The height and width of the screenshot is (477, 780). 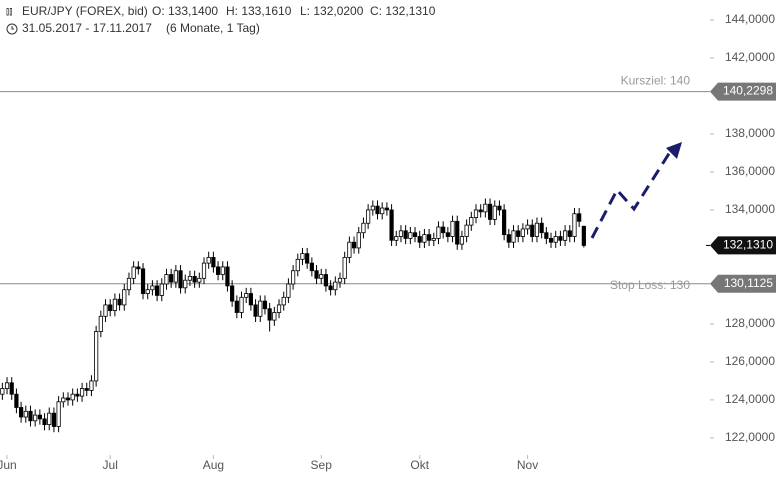 What do you see at coordinates (110, 465) in the screenshot?
I see `x-tick-label: Jul` at bounding box center [110, 465].